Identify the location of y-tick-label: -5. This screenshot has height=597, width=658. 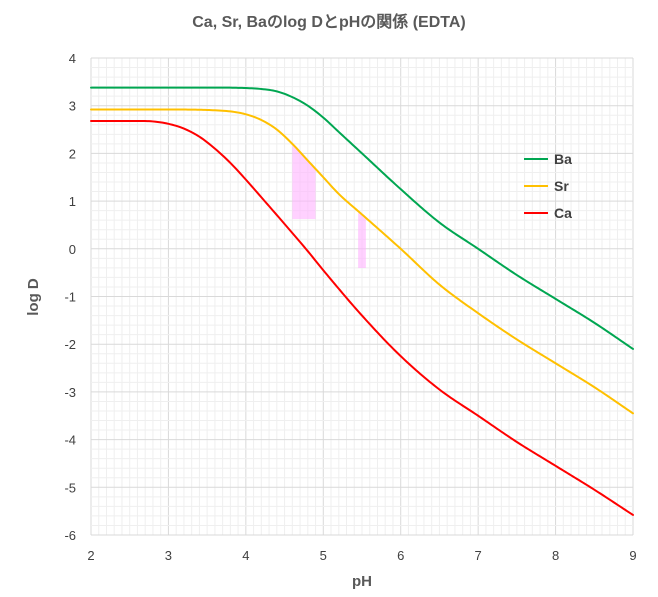
(70, 487).